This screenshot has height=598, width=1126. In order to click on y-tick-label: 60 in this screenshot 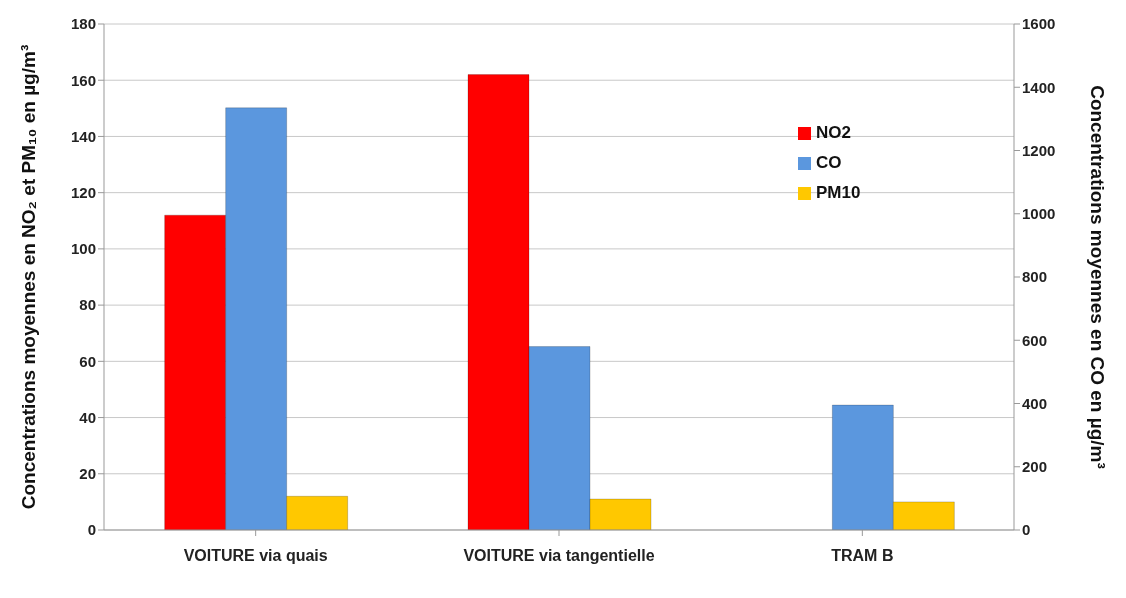, I will do `click(87, 361)`.